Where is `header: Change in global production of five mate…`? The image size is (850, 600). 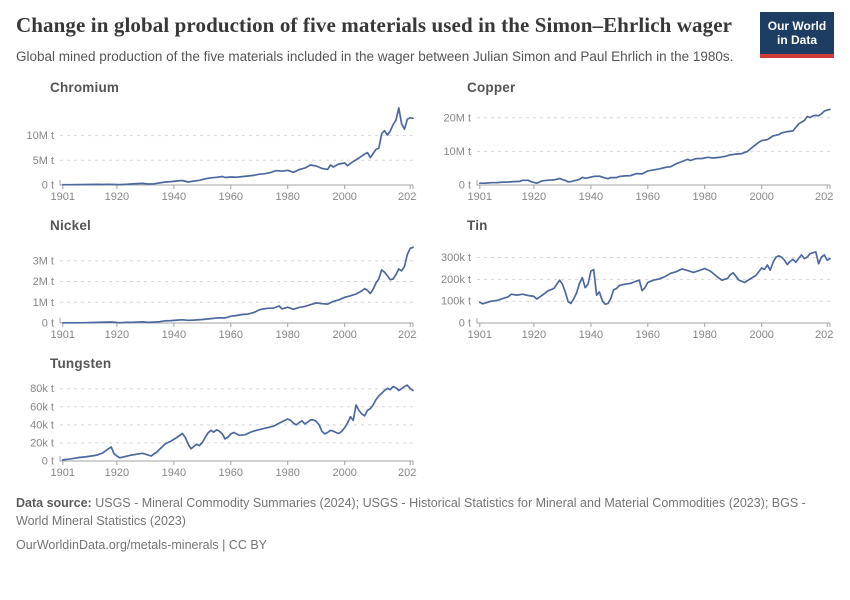
header: Change in global production of five mate… is located at coordinates (425, 39).